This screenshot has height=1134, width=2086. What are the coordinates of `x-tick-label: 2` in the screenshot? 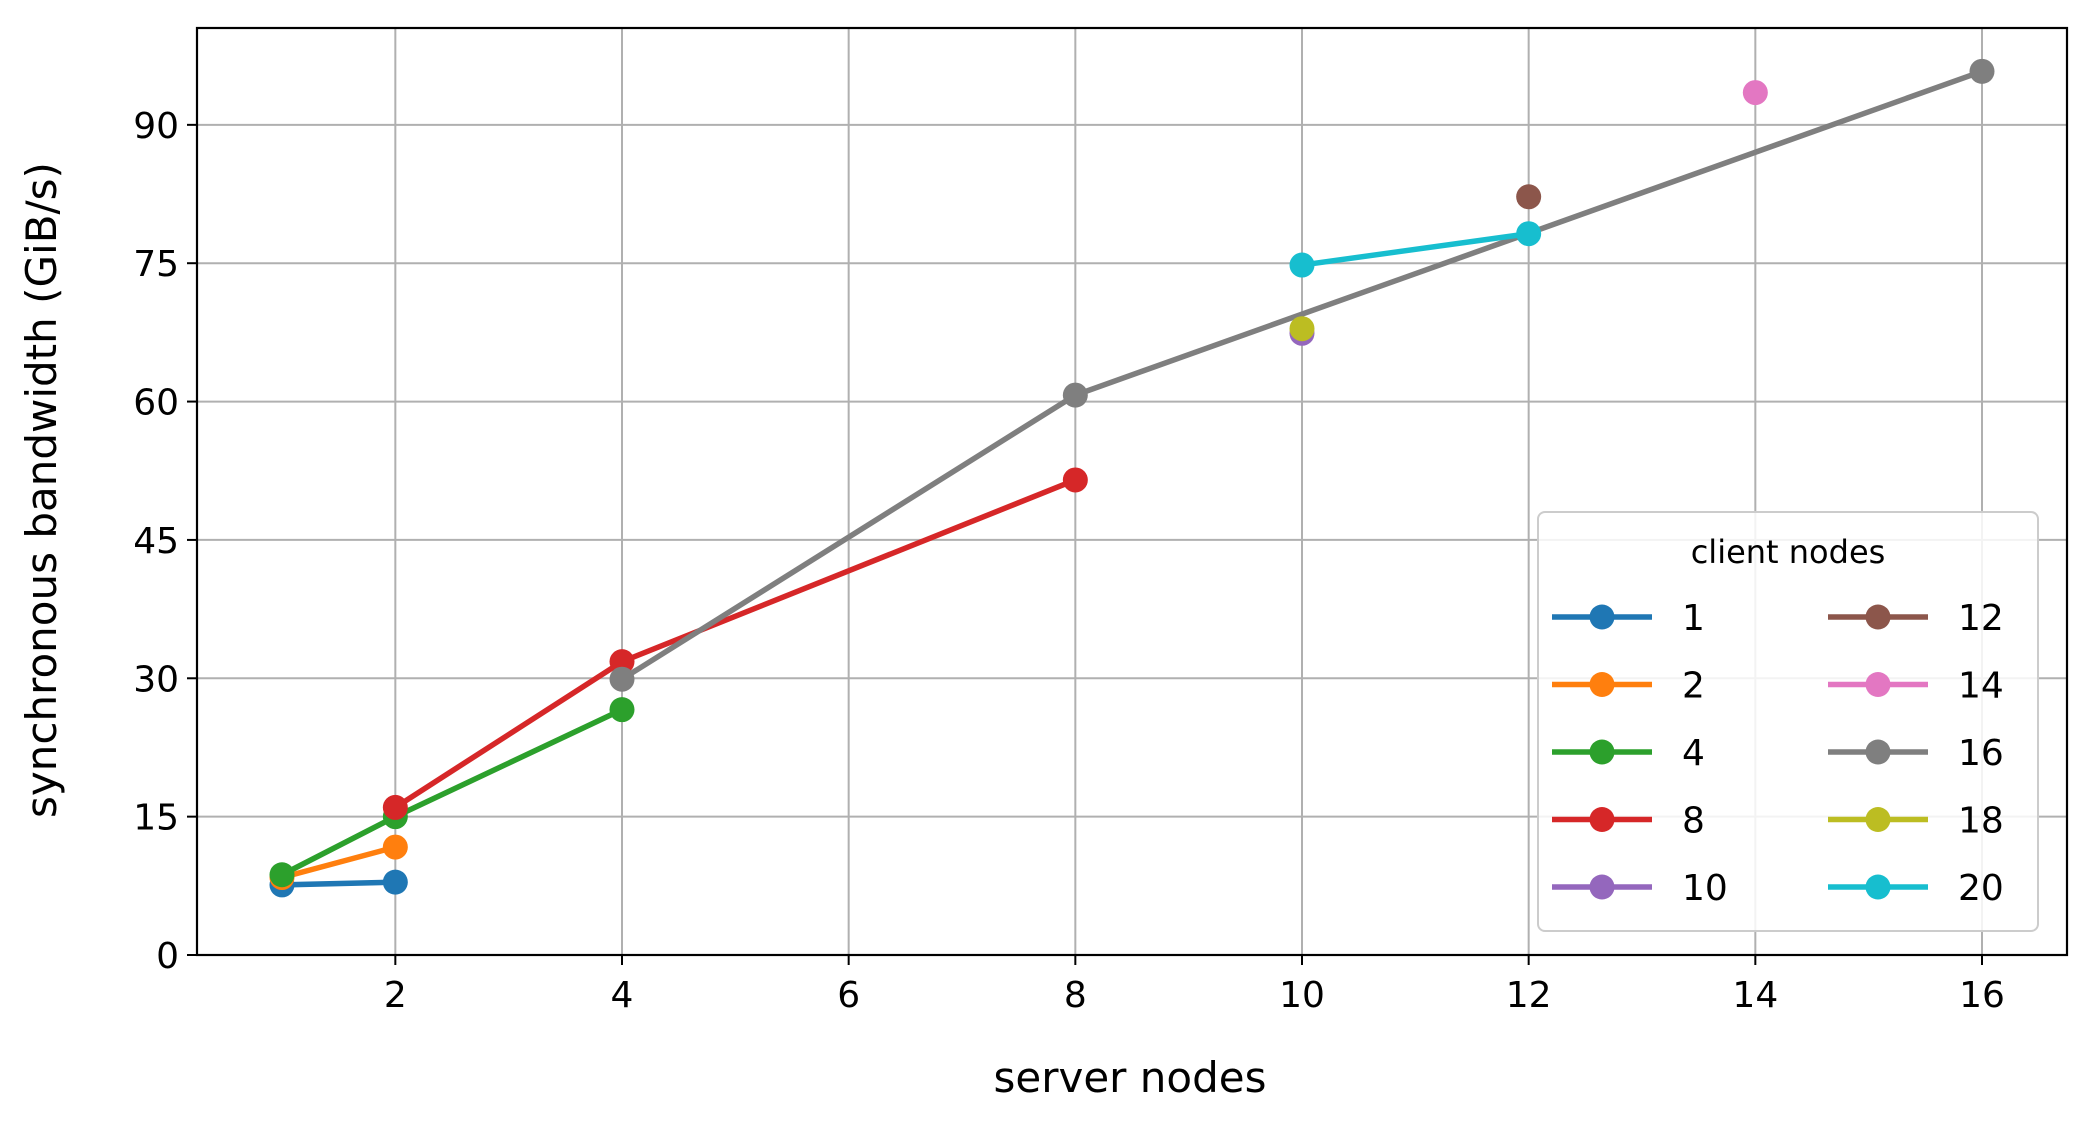 It's located at (395, 995).